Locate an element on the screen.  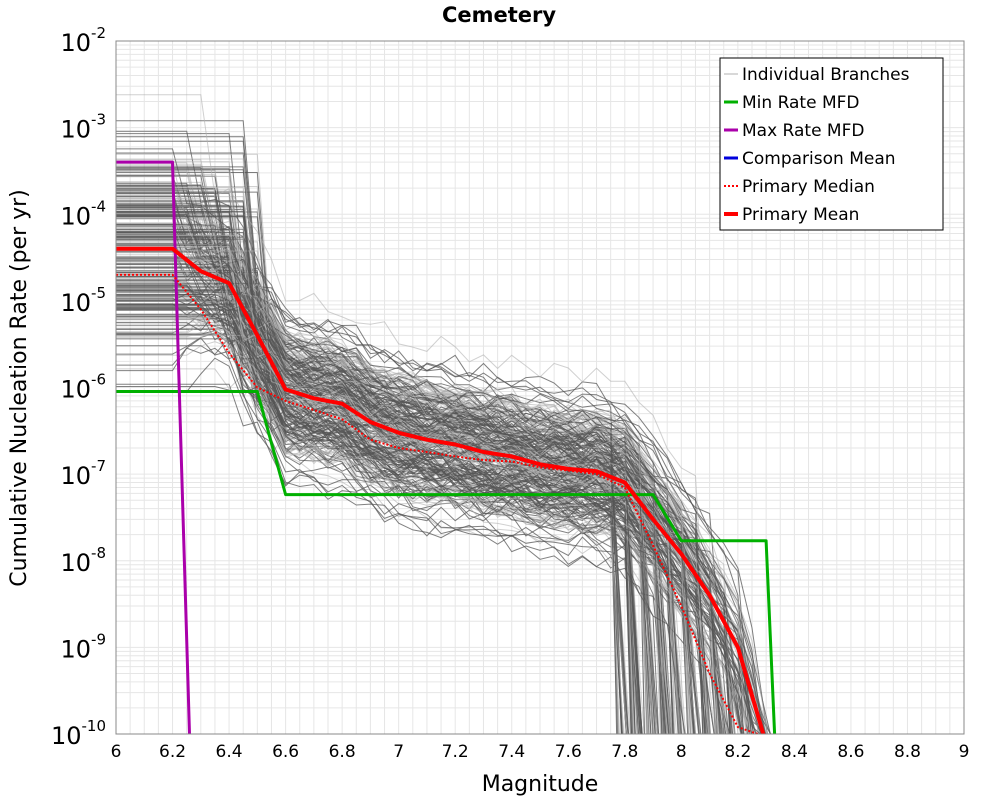
x-tick-label: 7.2 is located at coordinates (455, 752).